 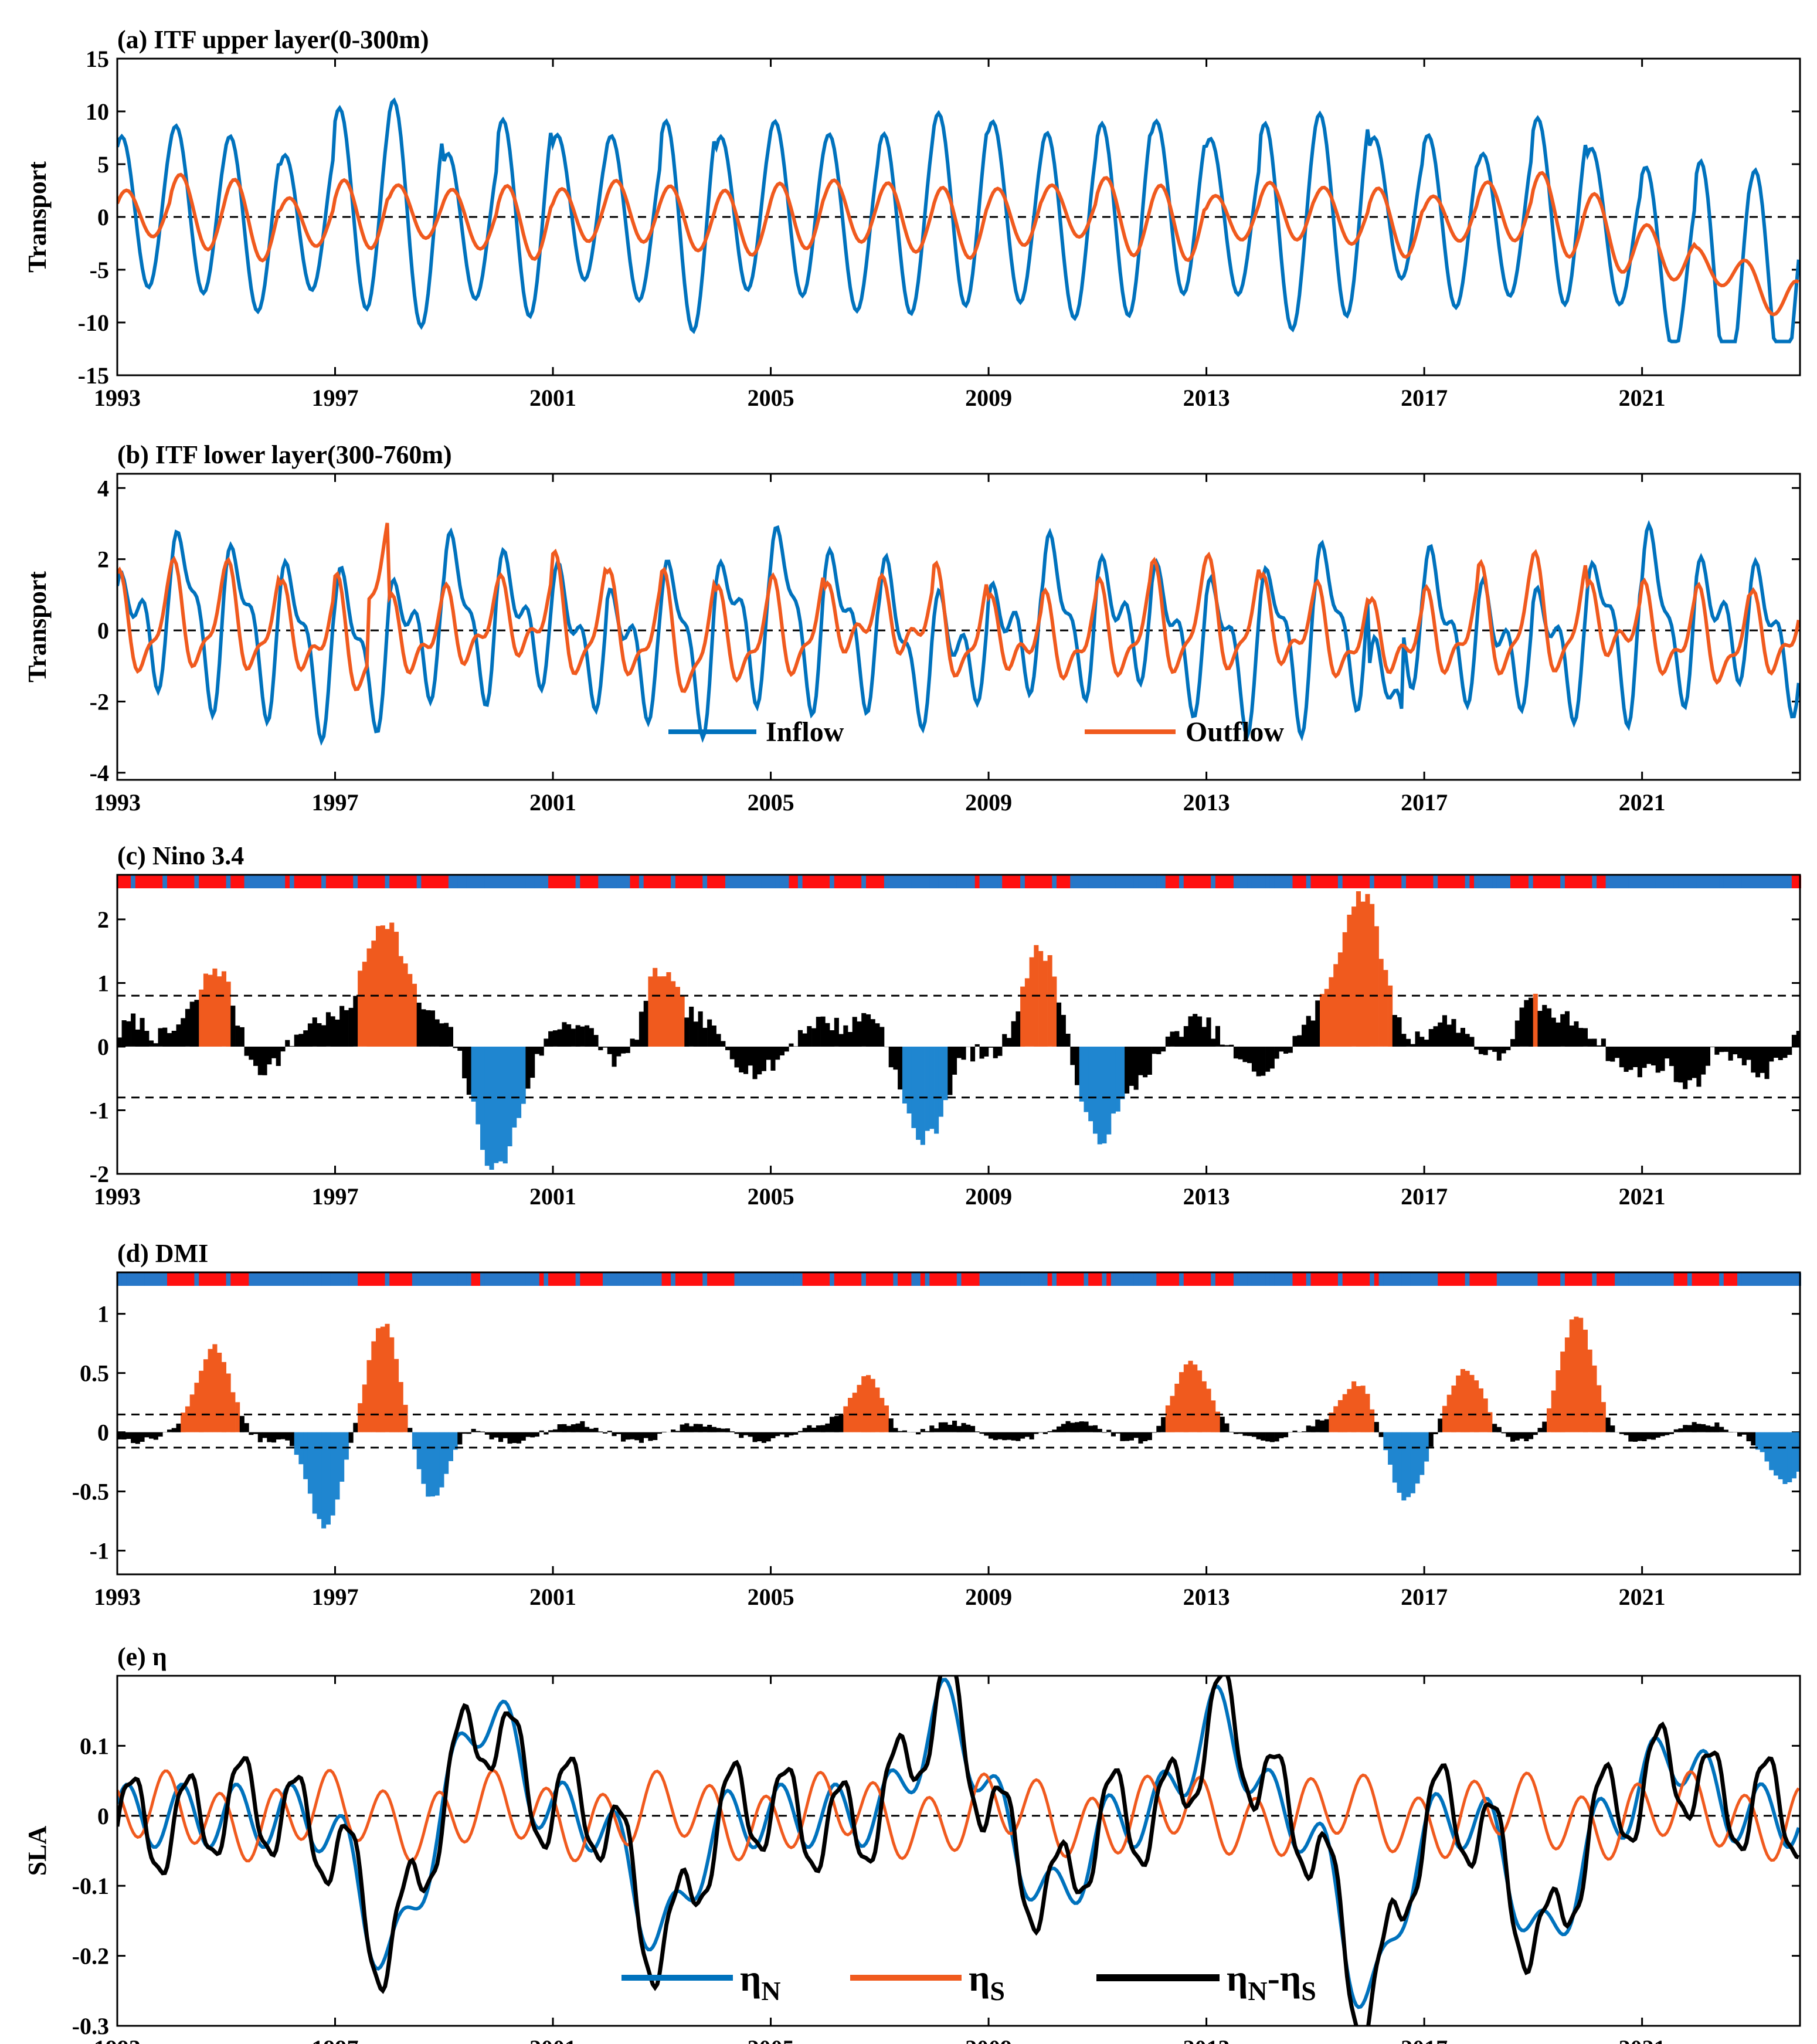 I want to click on x-tick-label: 2009, so click(x=988, y=1597).